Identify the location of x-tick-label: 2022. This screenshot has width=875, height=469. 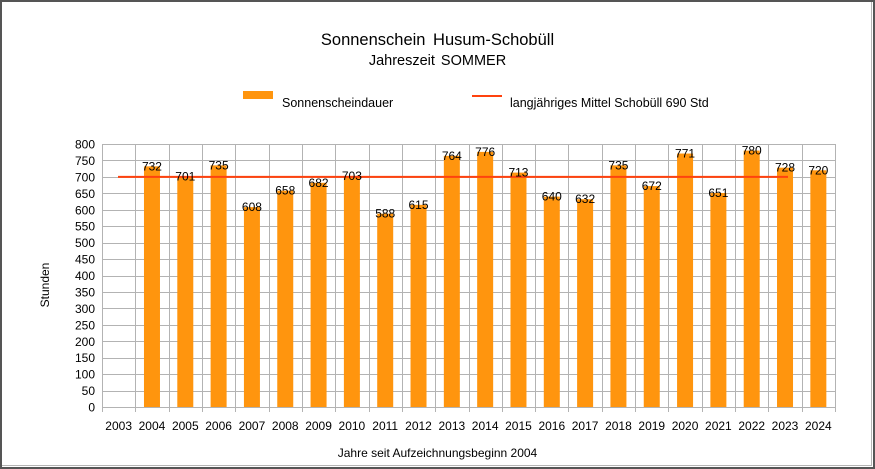
(751, 426).